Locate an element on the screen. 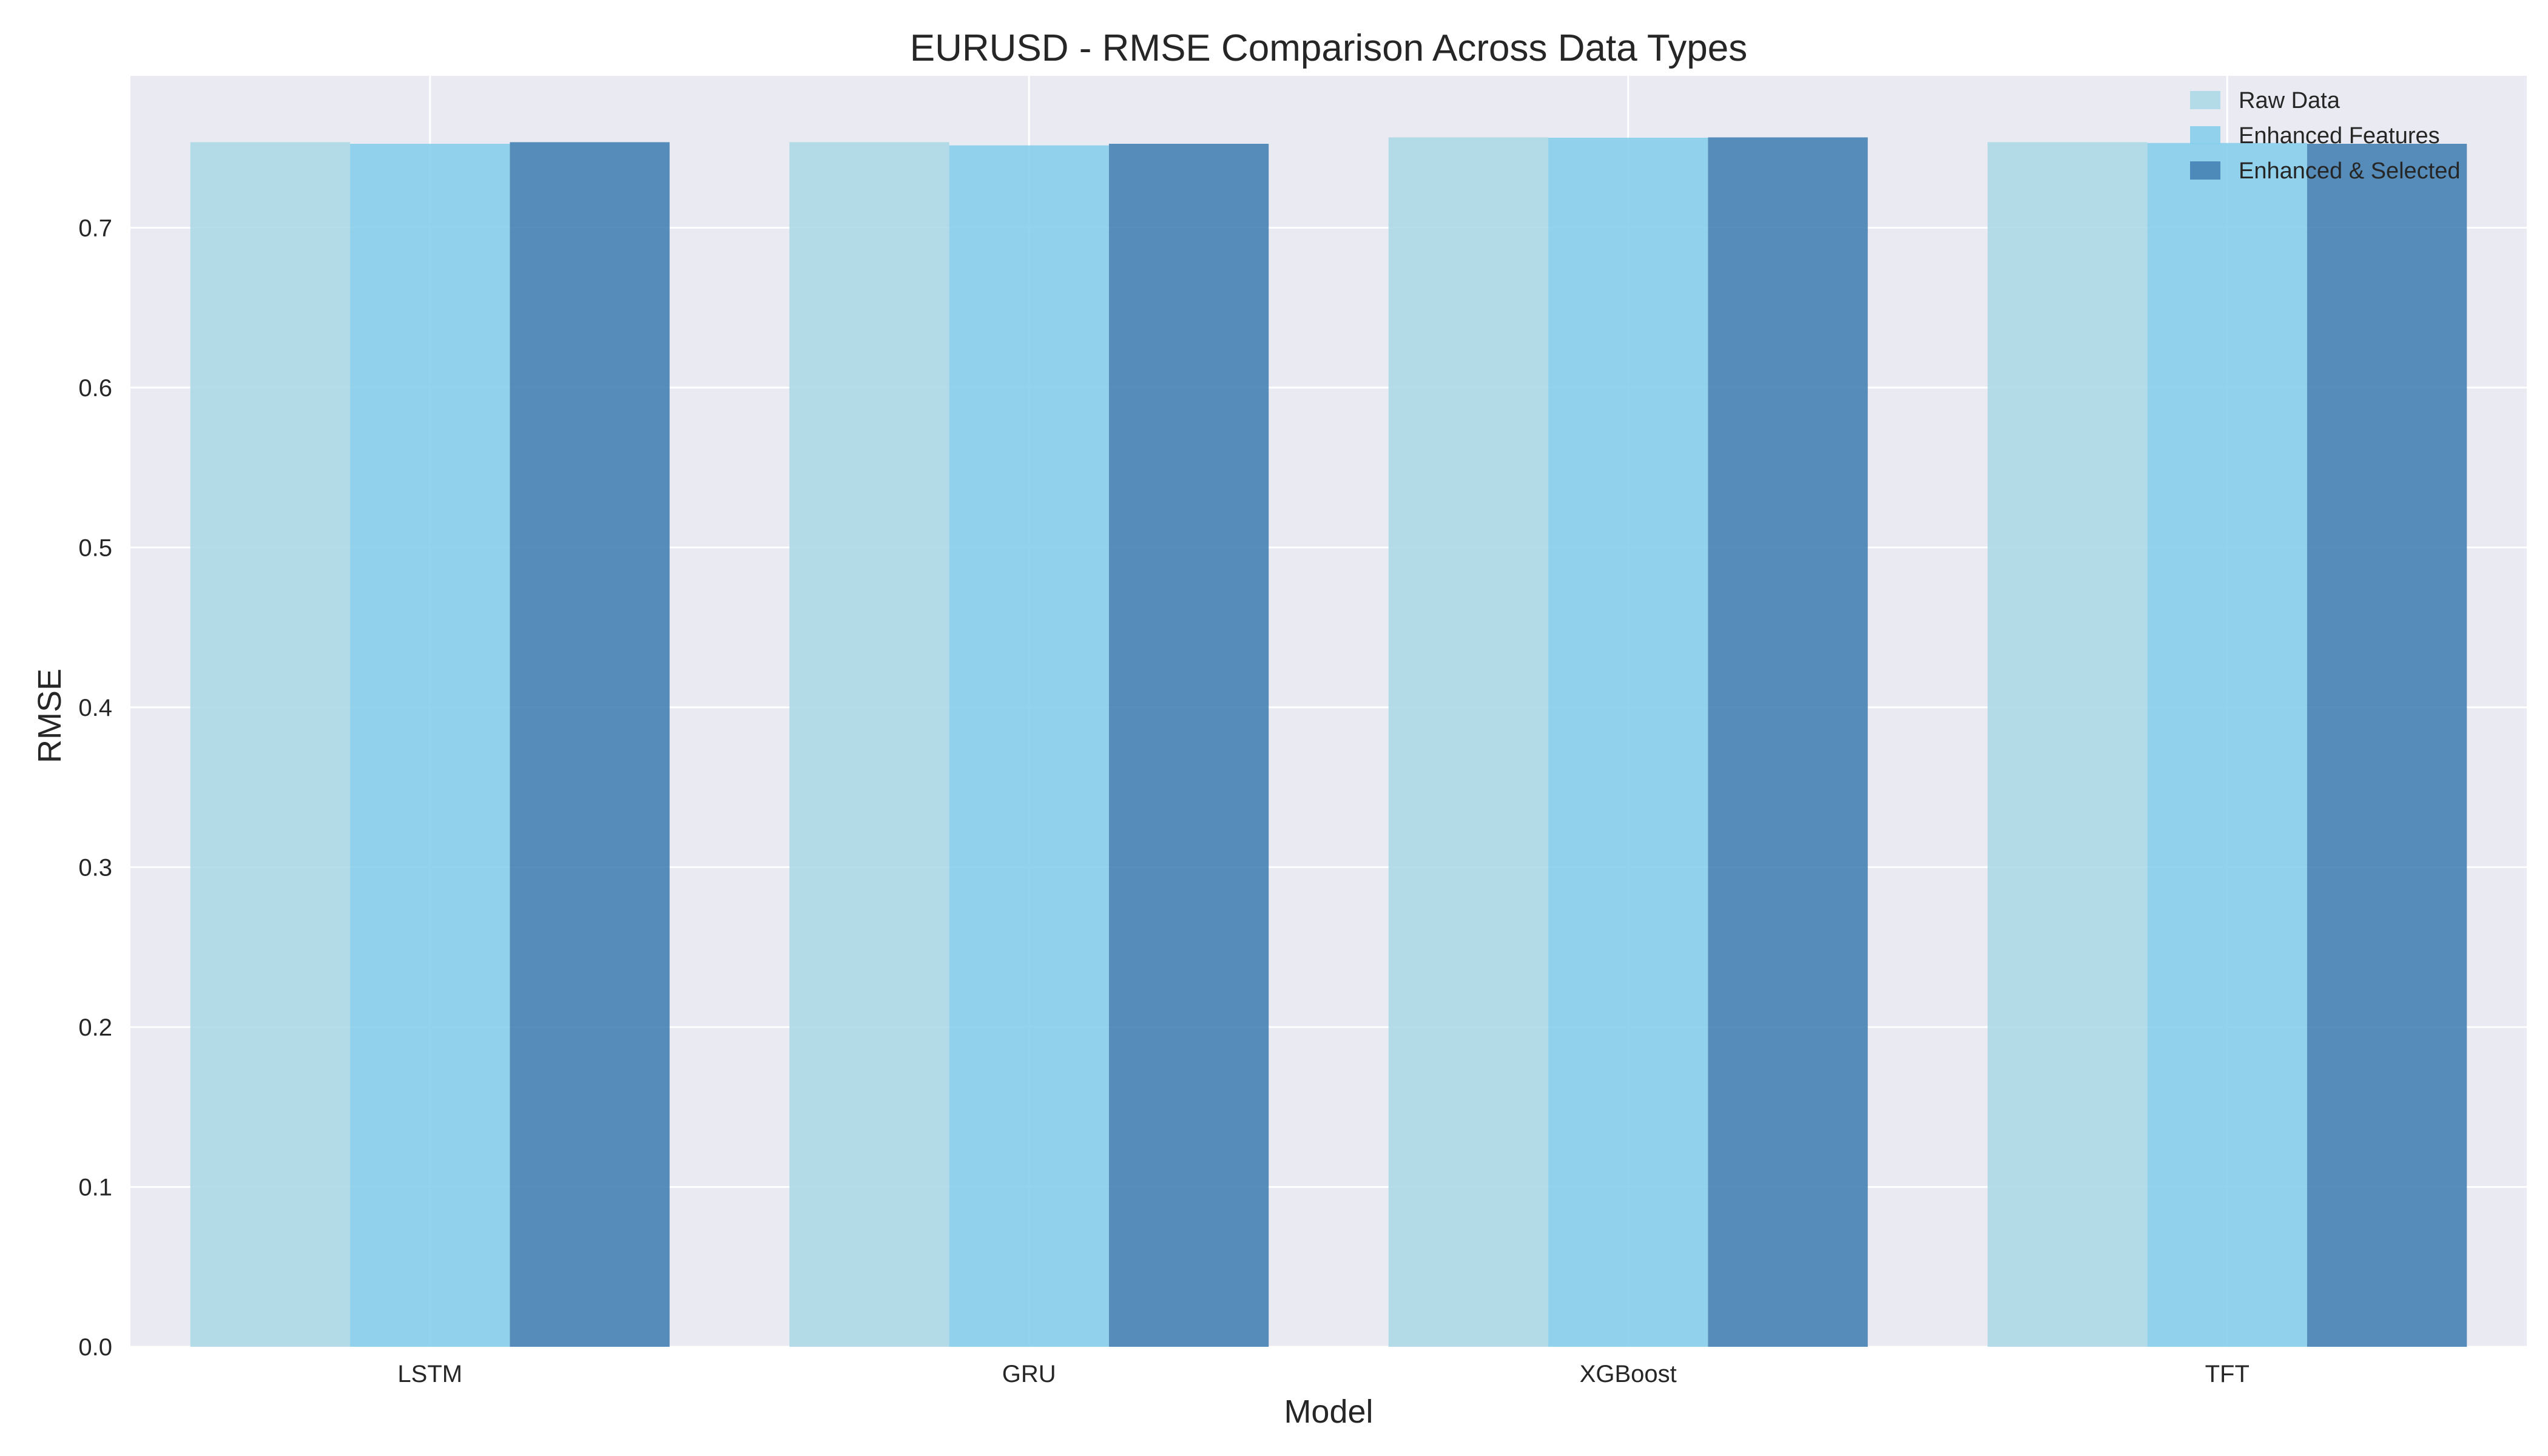  y-tick-label: 0.7 is located at coordinates (95, 228).